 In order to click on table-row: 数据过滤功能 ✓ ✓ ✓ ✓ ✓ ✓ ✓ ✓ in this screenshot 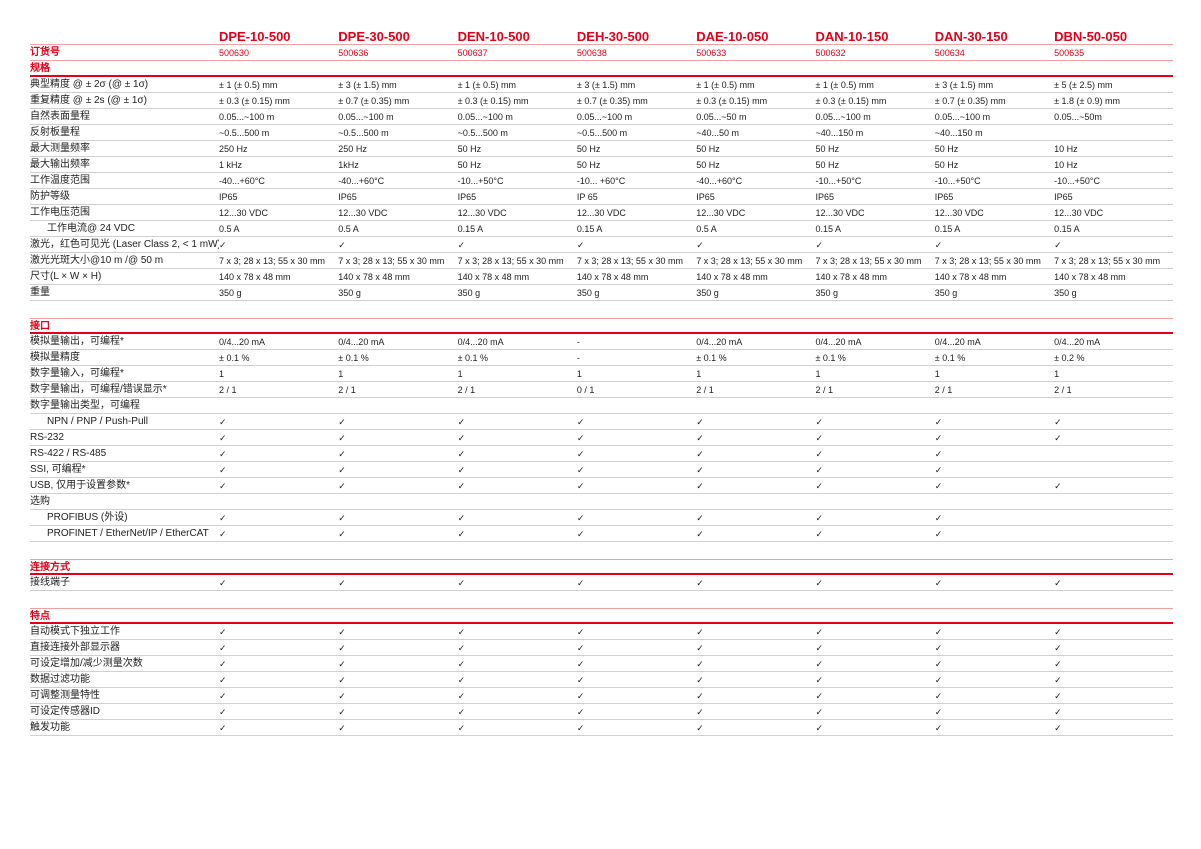, I will do `click(601, 680)`.